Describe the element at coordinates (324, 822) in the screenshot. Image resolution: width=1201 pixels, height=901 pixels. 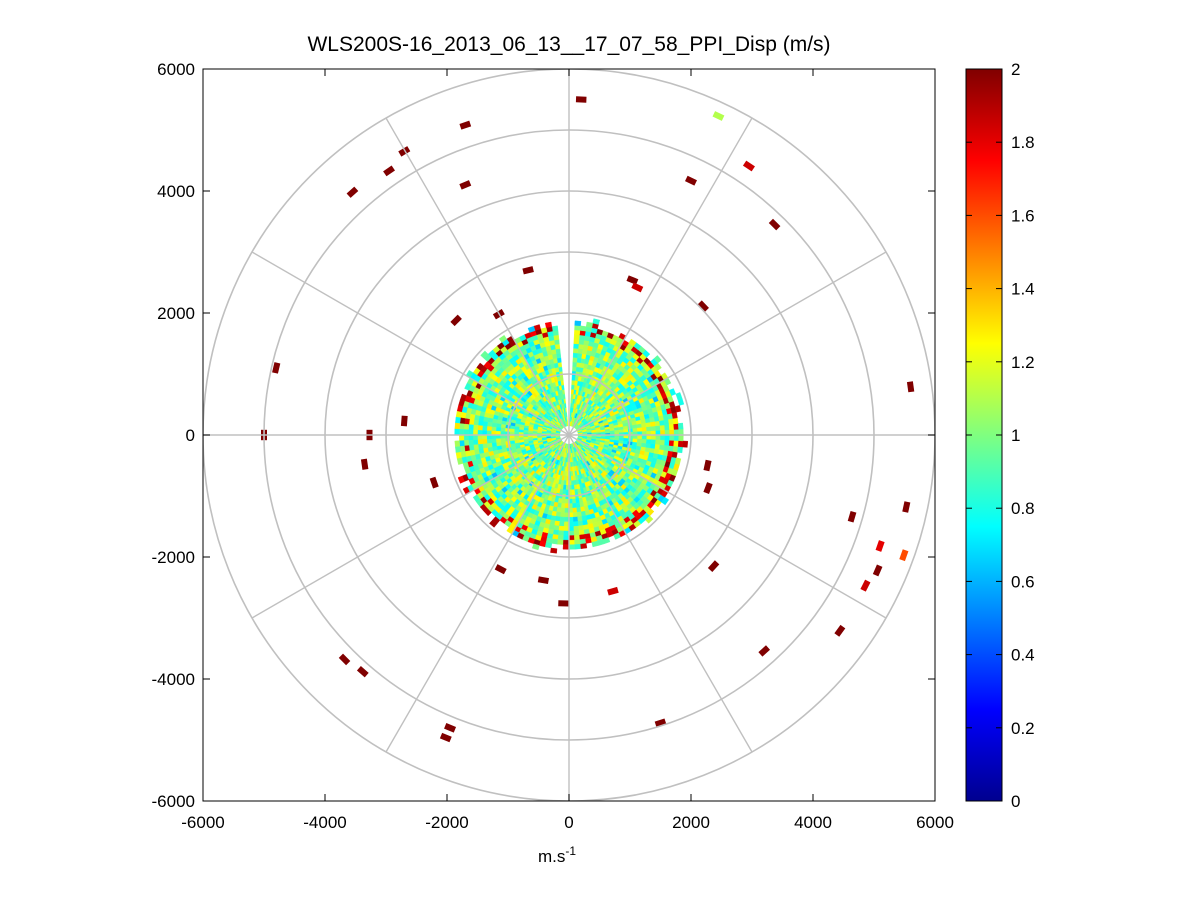
I see `x-tick-label: -4000` at that location.